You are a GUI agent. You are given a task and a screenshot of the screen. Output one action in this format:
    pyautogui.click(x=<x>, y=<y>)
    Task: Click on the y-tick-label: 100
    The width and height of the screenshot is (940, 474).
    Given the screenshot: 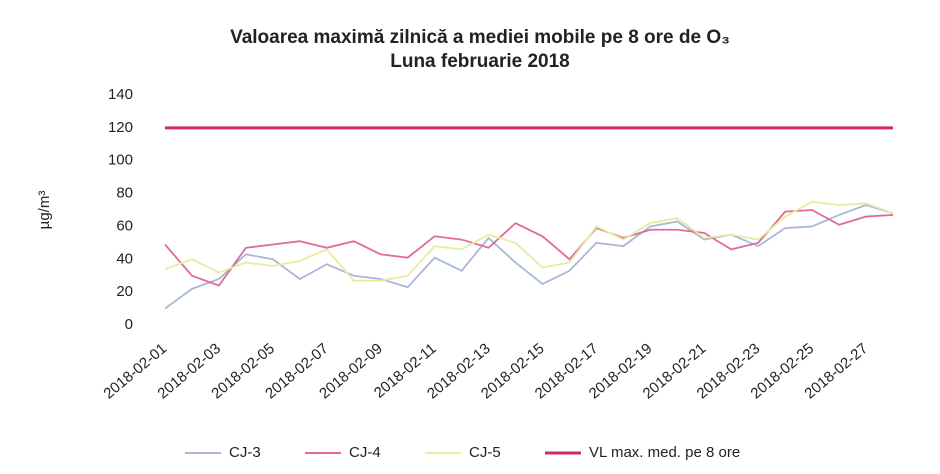 What is the action you would take?
    pyautogui.click(x=120, y=160)
    